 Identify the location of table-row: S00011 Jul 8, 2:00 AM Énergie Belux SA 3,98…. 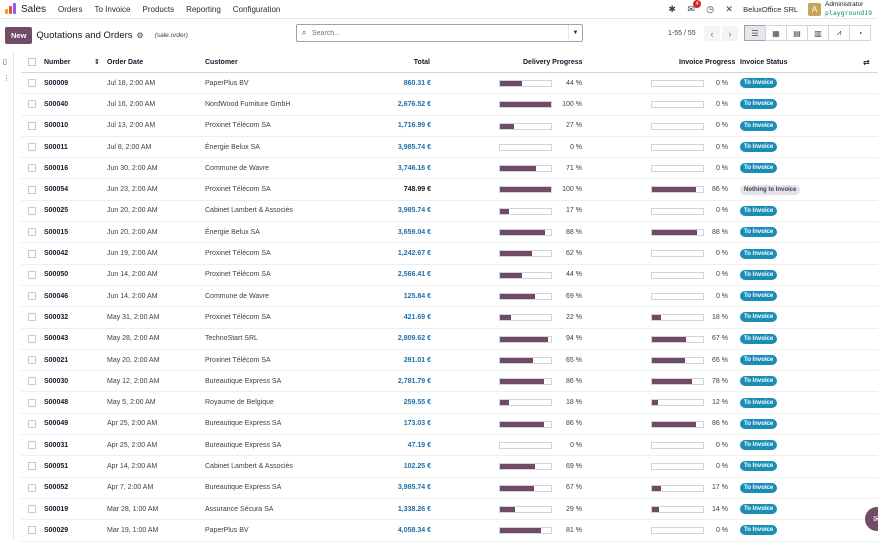
(449, 148).